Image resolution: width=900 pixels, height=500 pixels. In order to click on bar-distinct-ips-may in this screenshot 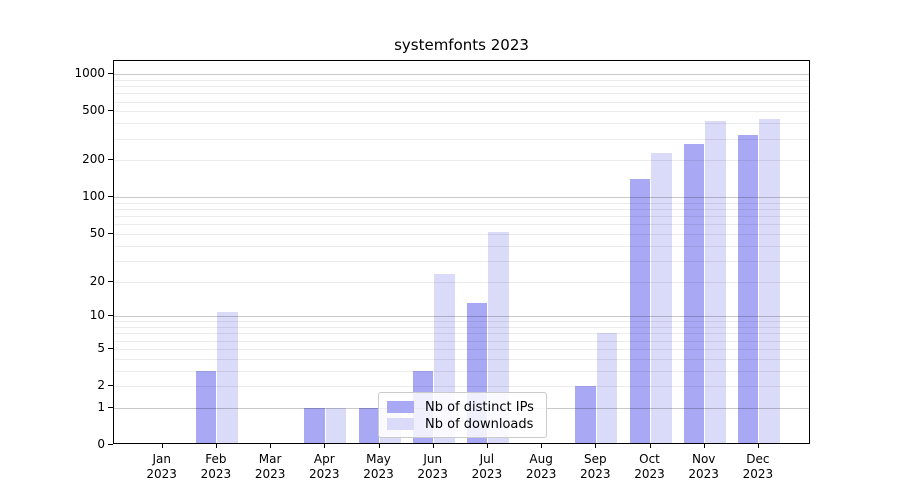, I will do `click(368, 425)`.